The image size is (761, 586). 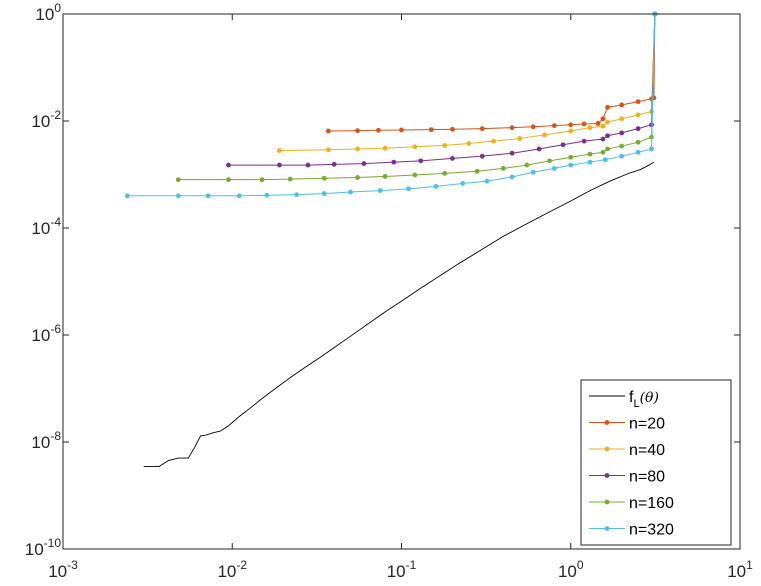 I want to click on legend-box, so click(x=656, y=462).